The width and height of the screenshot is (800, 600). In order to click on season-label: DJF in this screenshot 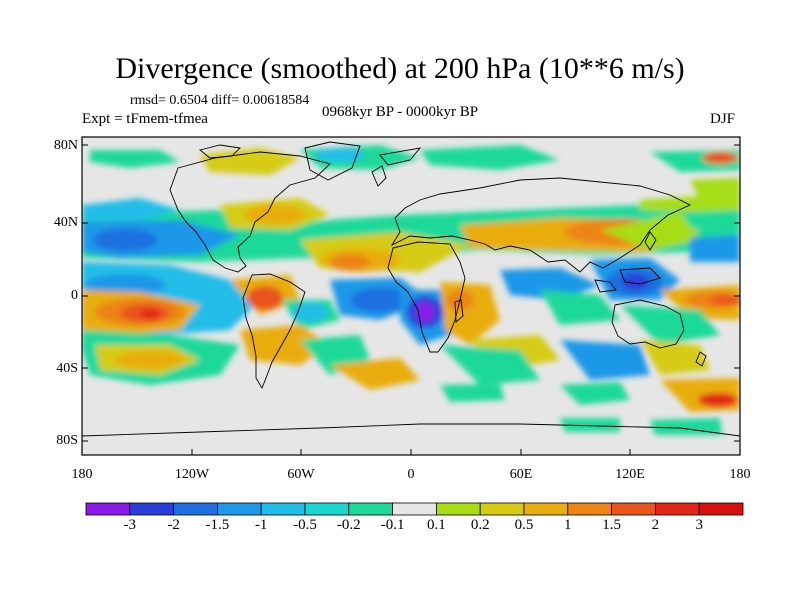, I will do `click(723, 119)`.